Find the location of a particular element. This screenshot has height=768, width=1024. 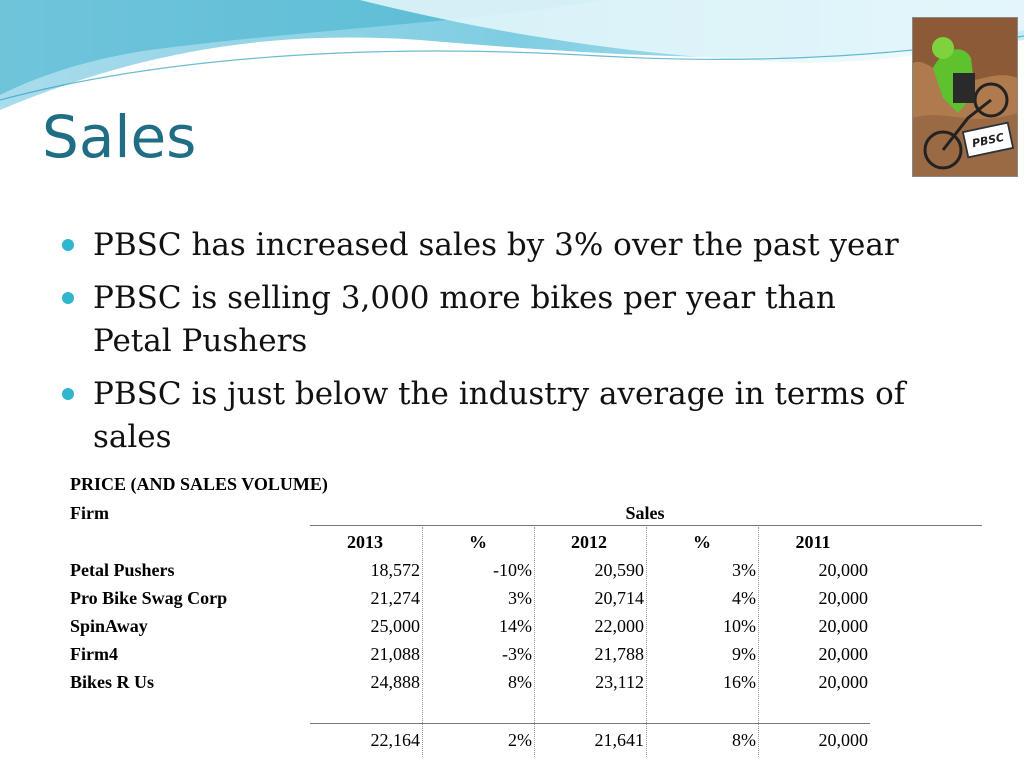

totals-row: 22,164 2% 21,641 8% 20,000 is located at coordinates (518, 743).